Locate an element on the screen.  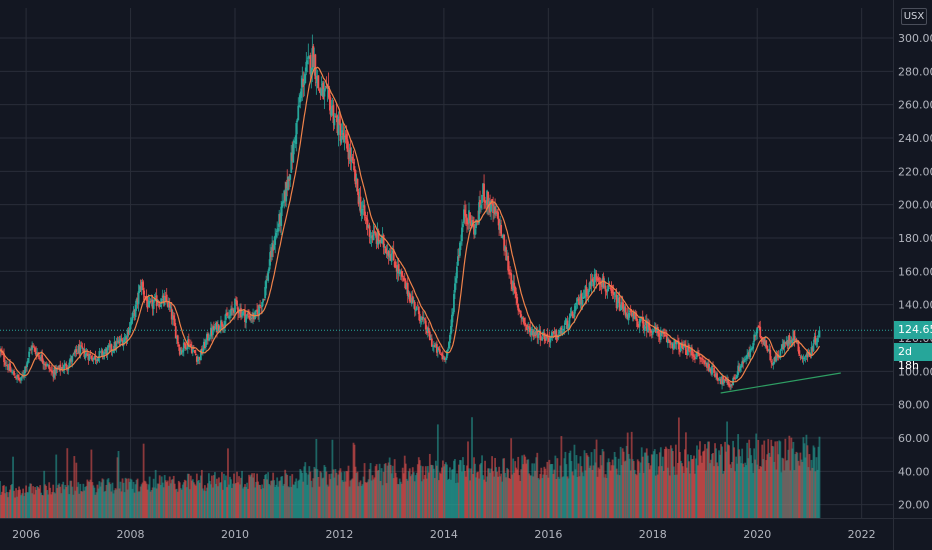
y-tick-label: 100.00 is located at coordinates (915, 371).